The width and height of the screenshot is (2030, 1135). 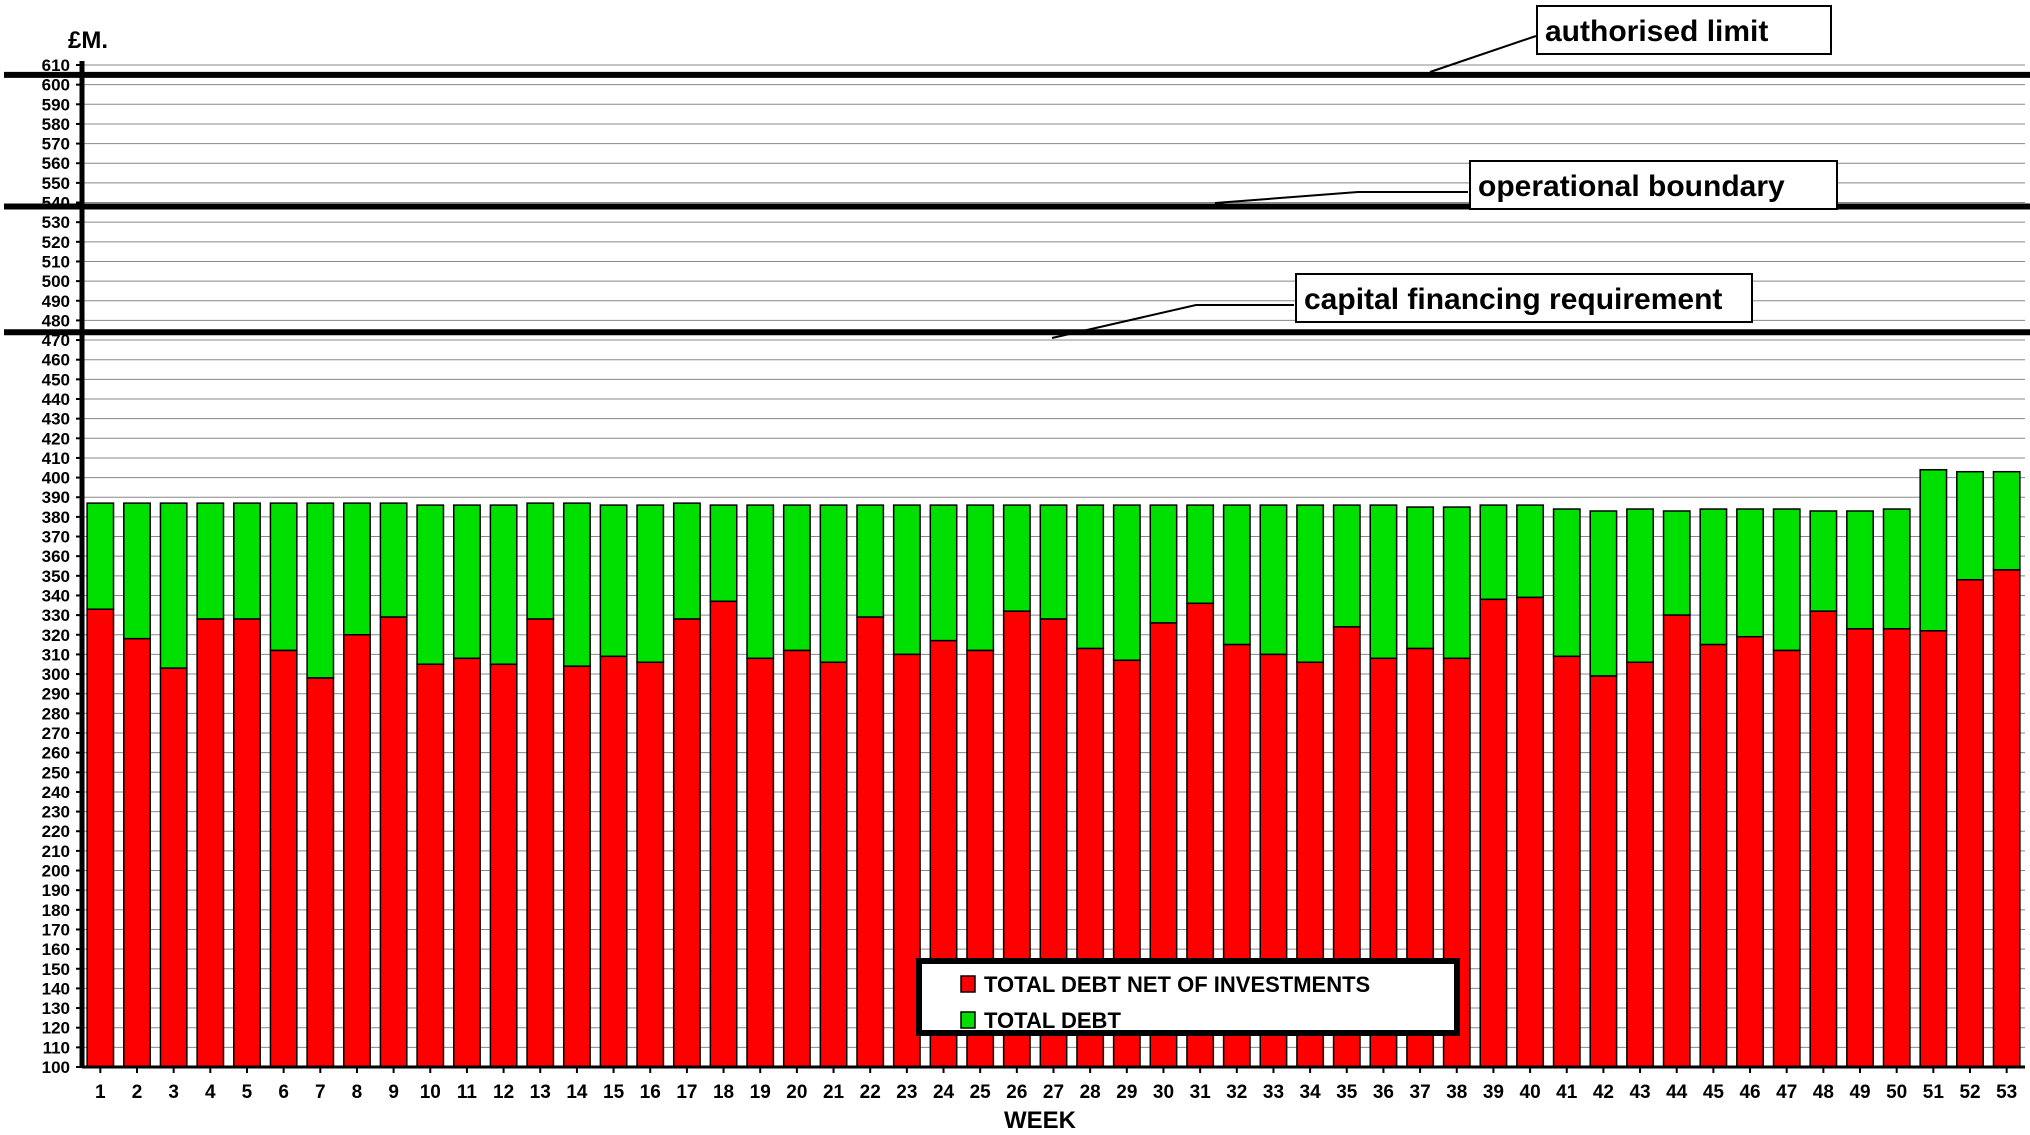 What do you see at coordinates (686, 1092) in the screenshot?
I see `x-tick-label: 17` at bounding box center [686, 1092].